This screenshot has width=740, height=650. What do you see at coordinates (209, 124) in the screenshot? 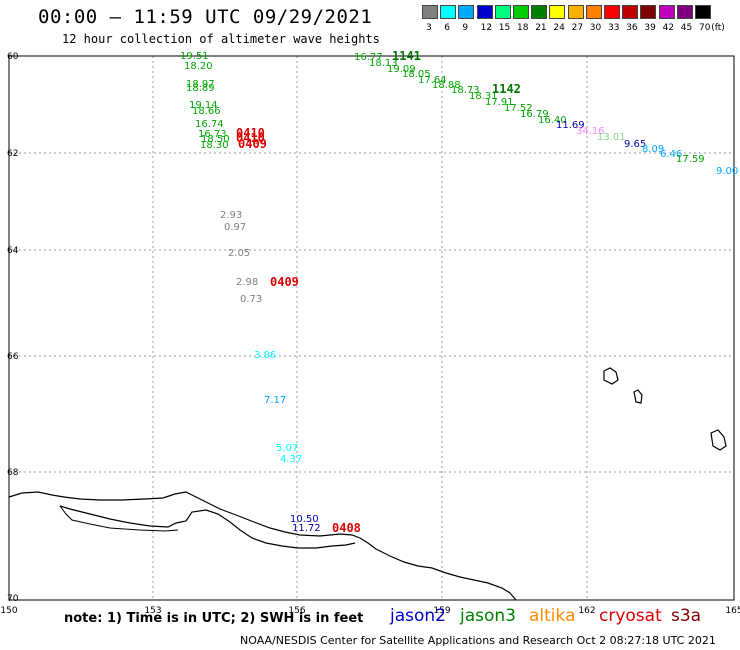
I see `wave-height-label: 16.74` at bounding box center [209, 124].